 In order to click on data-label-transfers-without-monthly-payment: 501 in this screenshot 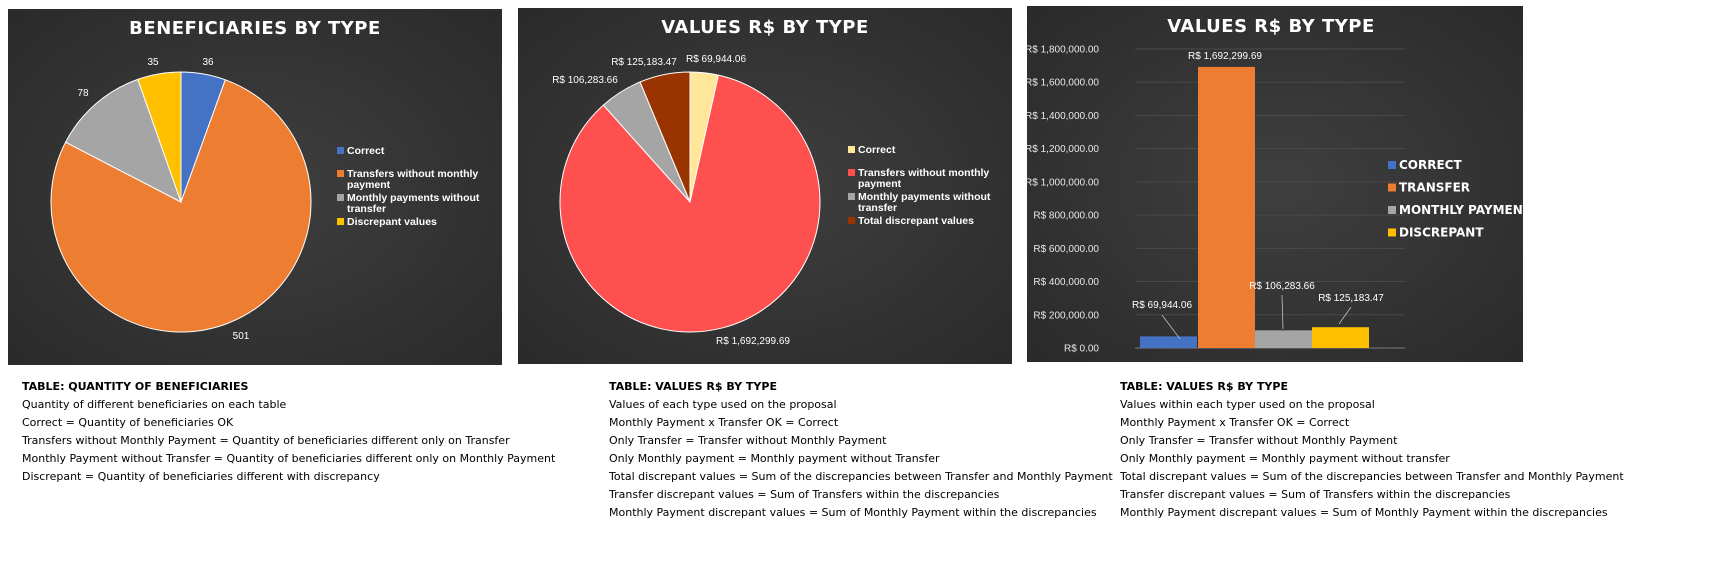, I will do `click(241, 336)`.